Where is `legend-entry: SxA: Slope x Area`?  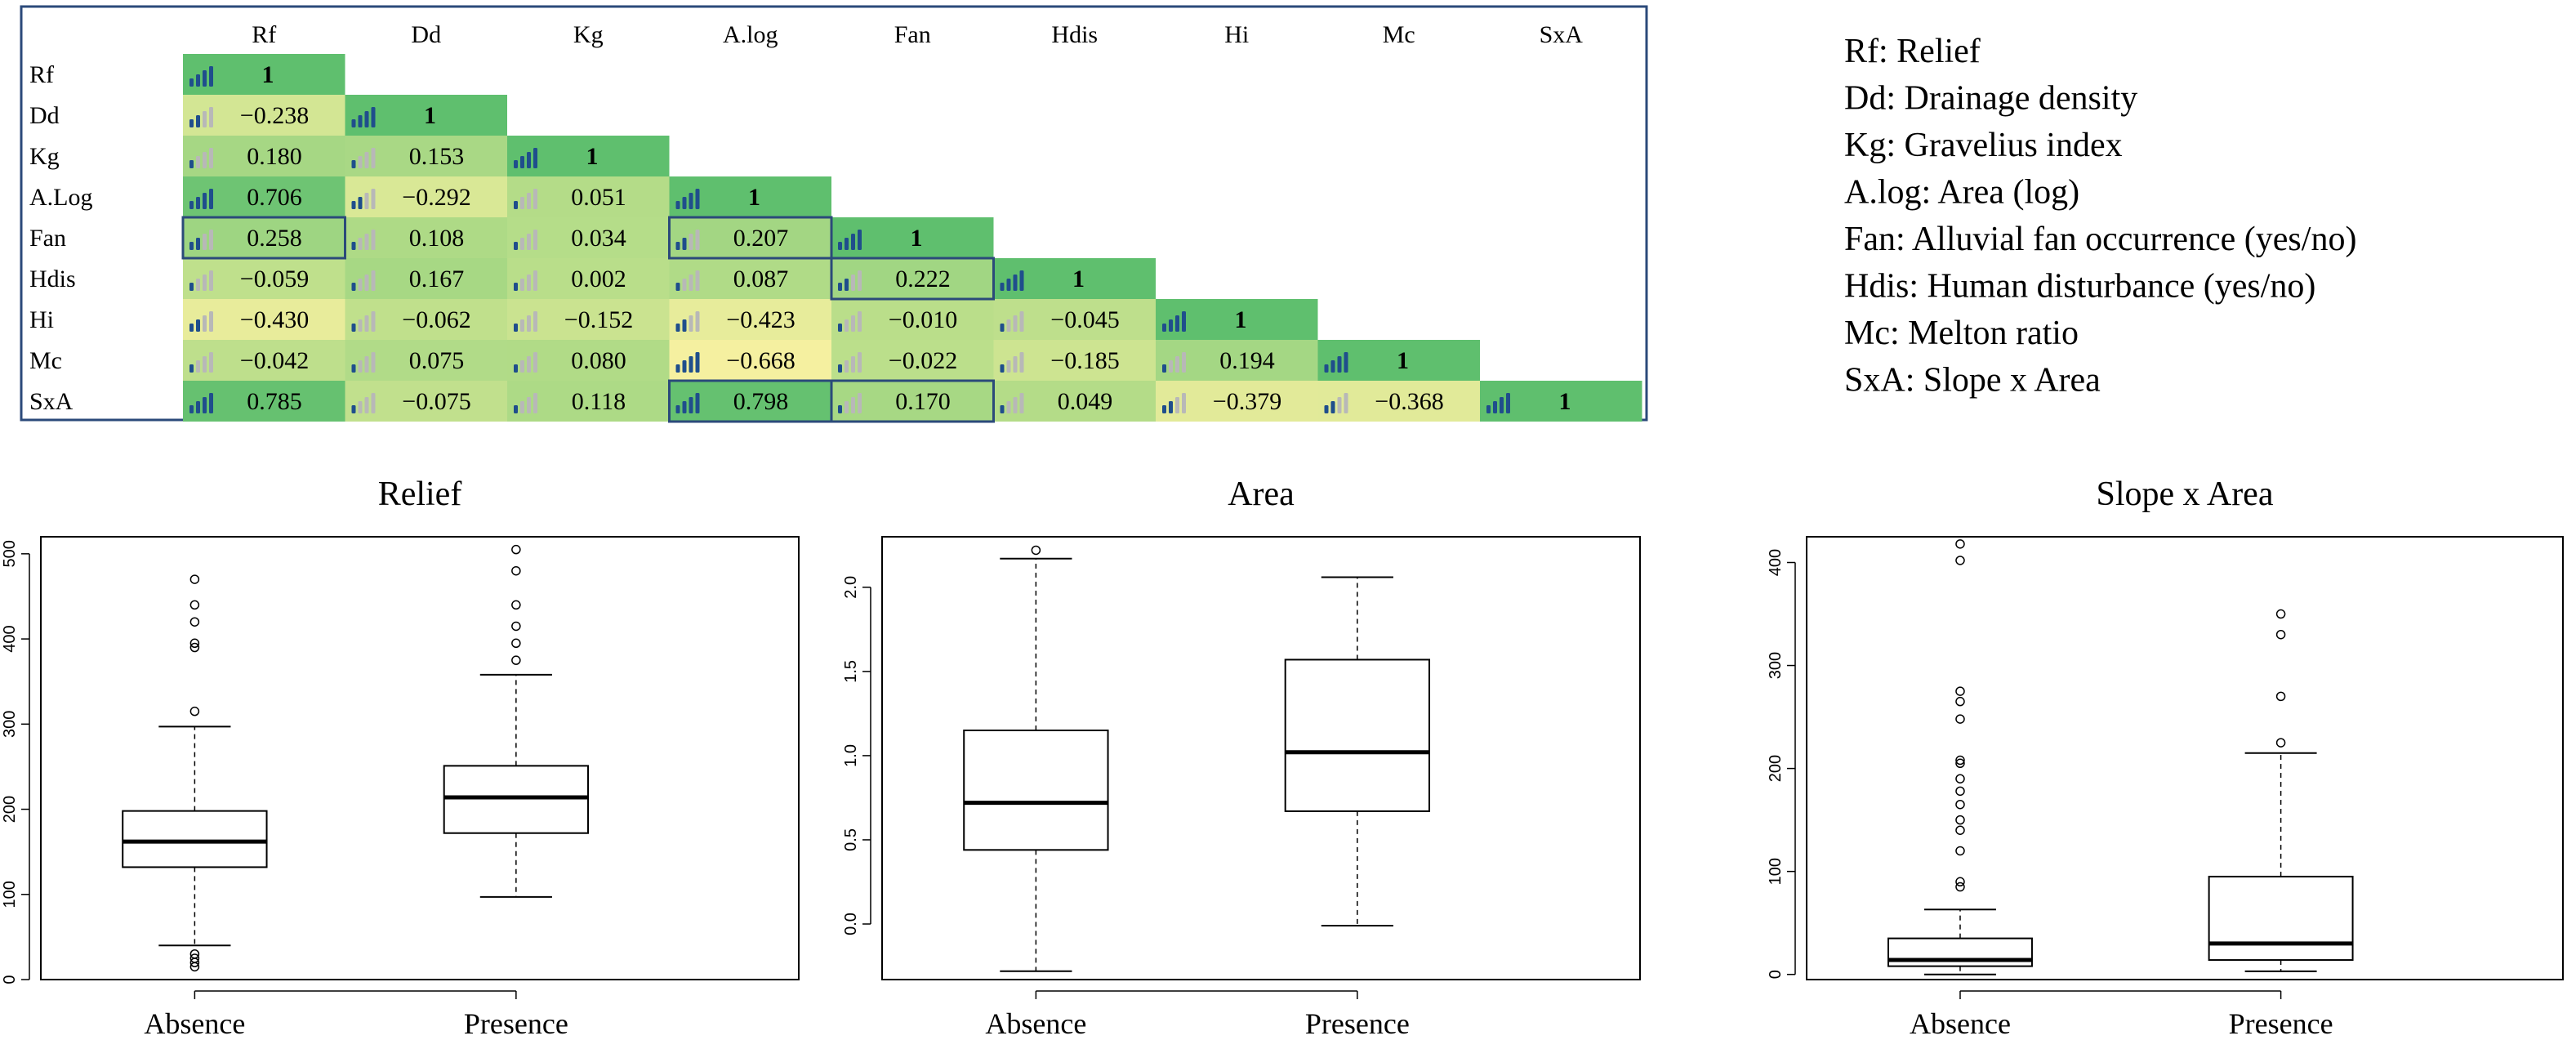
legend-entry: SxA: Slope x Area is located at coordinates (1972, 381).